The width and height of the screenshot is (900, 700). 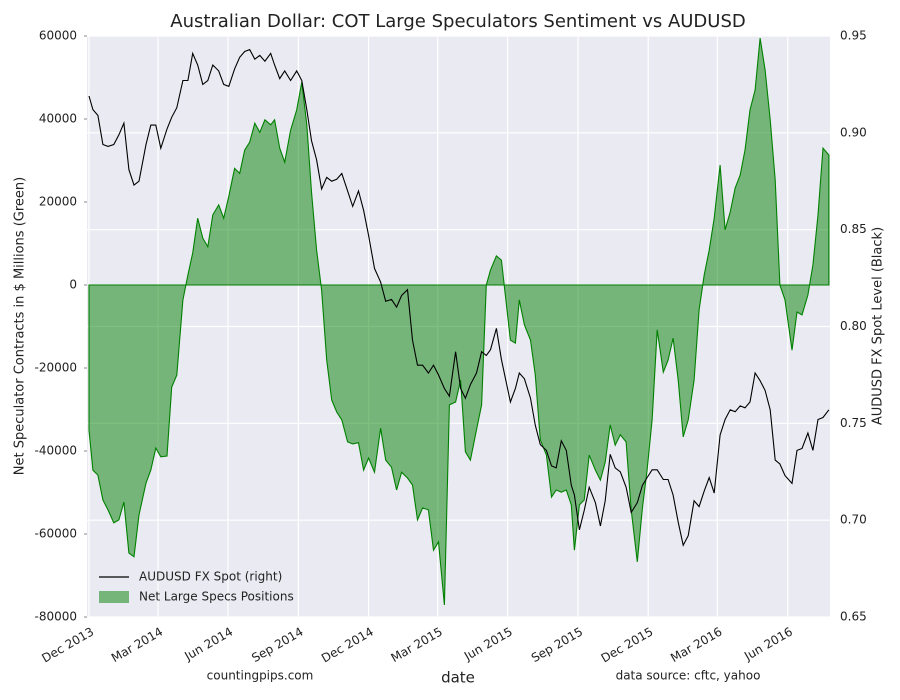 I want to click on x-tick-label: Sep 2014, so click(x=277, y=645).